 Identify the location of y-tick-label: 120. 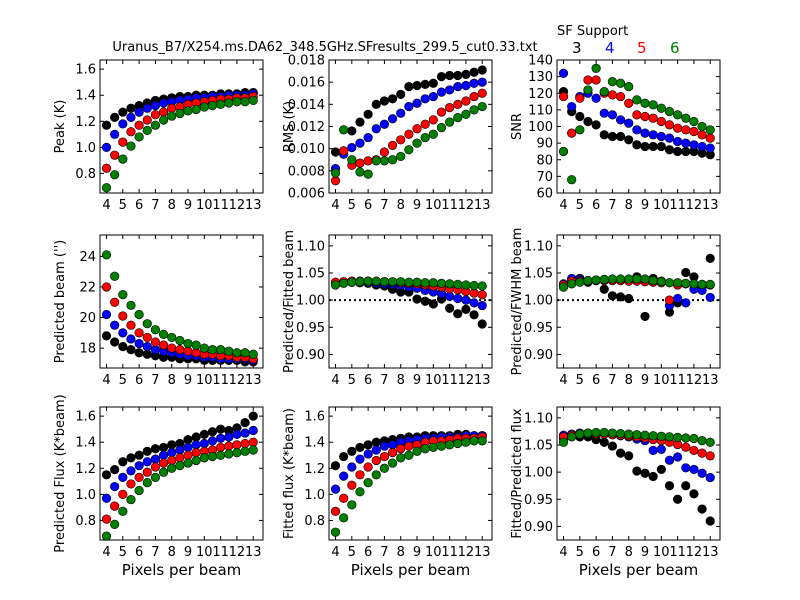
(540, 94).